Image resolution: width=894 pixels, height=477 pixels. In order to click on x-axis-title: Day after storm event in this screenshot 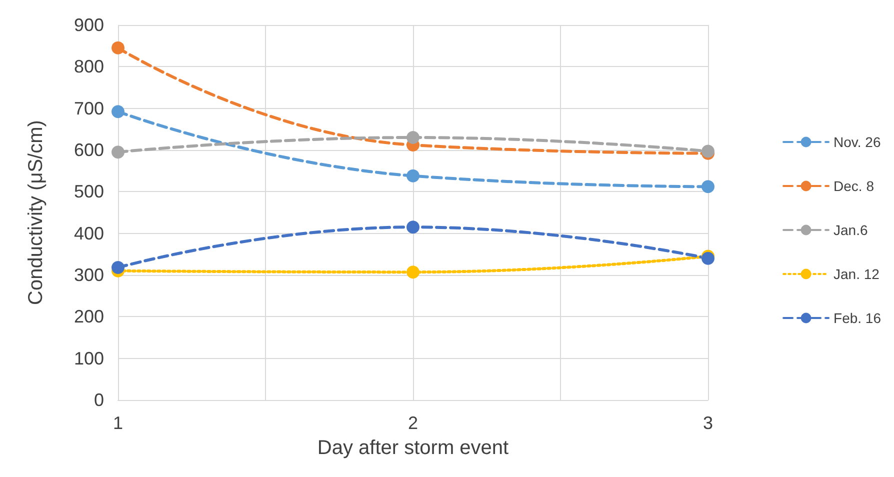, I will do `click(413, 448)`.